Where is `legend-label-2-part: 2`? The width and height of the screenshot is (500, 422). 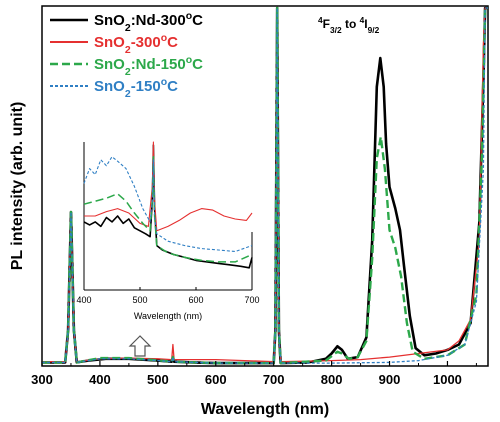
legend-label-2-part: 2 is located at coordinates (128, 72).